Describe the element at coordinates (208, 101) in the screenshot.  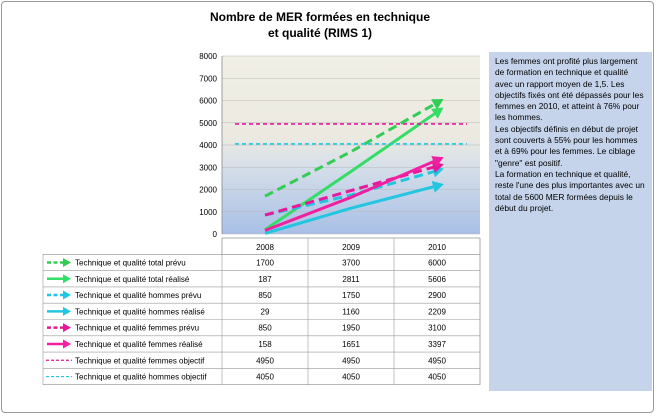
I see `y-tick-label: 6000` at that location.